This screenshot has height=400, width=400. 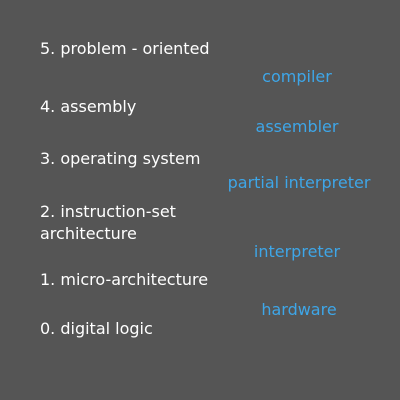 What do you see at coordinates (88, 106) in the screenshot?
I see `level-4-assembly: 4. assembly` at bounding box center [88, 106].